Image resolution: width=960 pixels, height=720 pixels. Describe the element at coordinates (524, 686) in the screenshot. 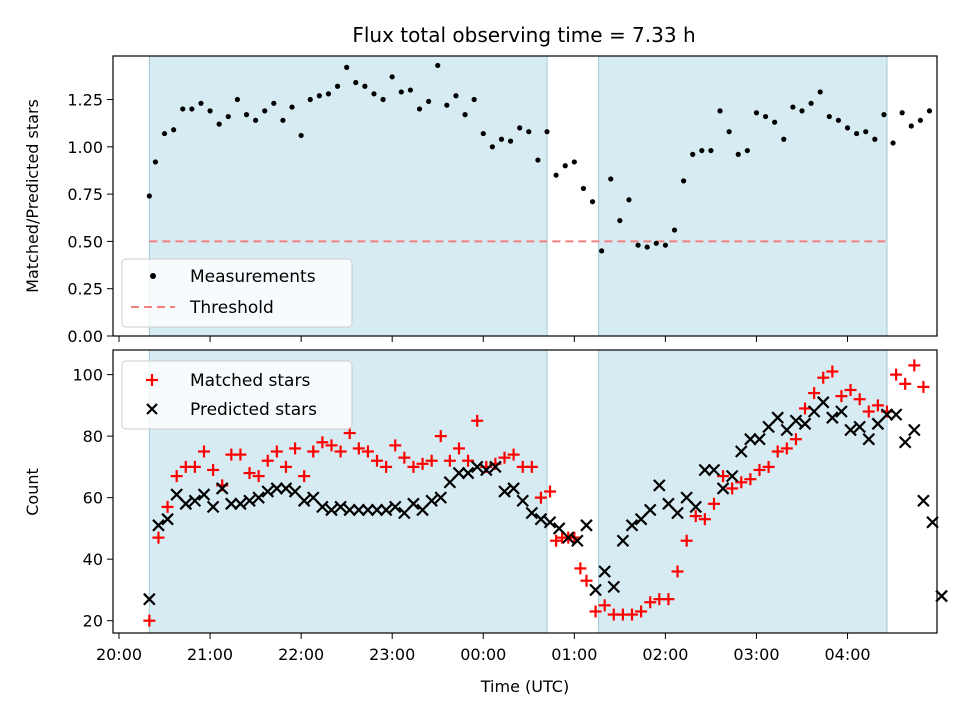

I see `x-axis-label: Time (UTC)` at that location.